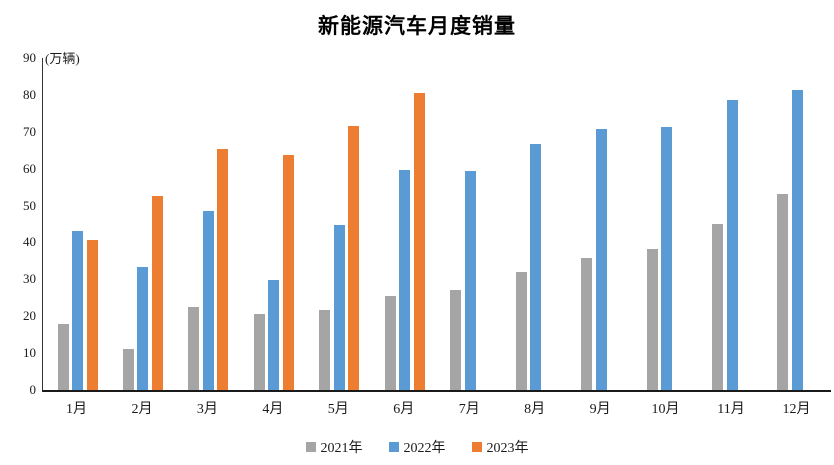 This screenshot has height=465, width=834. What do you see at coordinates (424, 448) in the screenshot?
I see `legend-label: 2022年` at bounding box center [424, 448].